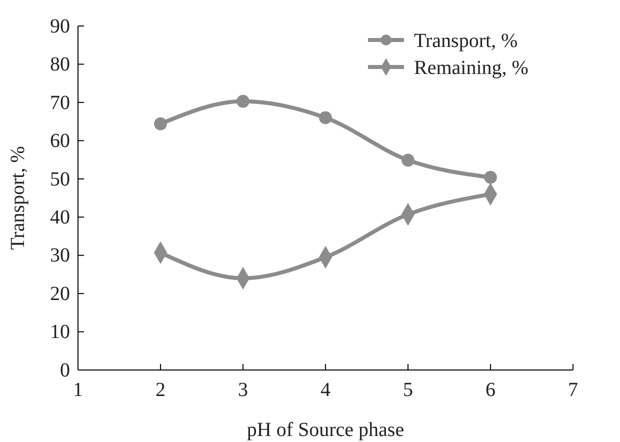 The width and height of the screenshot is (620, 442). Describe the element at coordinates (60, 293) in the screenshot. I see `y-tick-label: 20` at that location.